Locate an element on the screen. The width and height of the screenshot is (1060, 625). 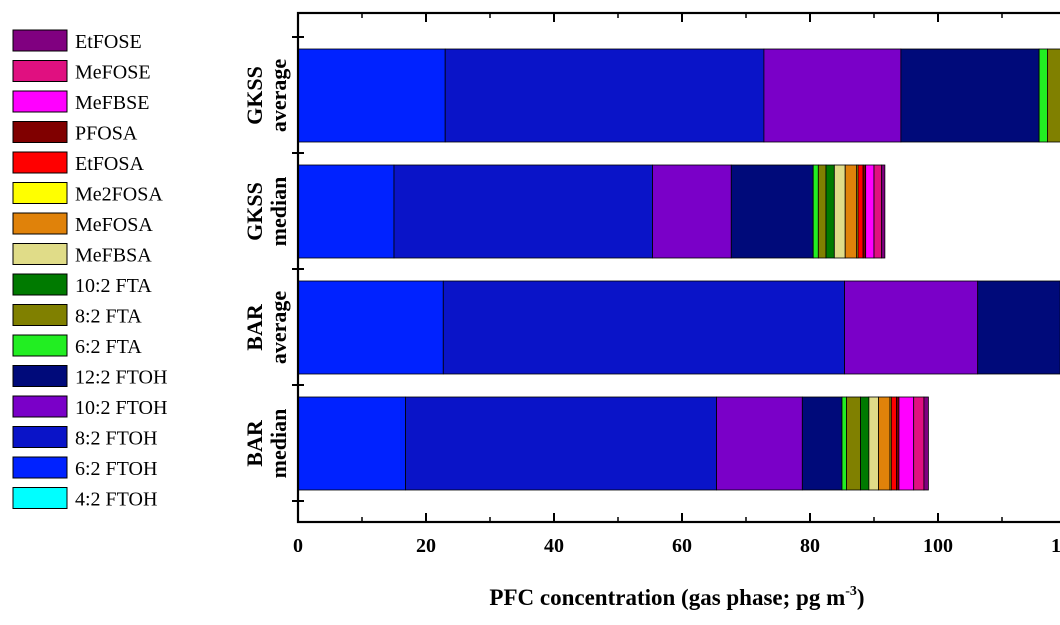
legend-label: MeFBSA is located at coordinates (113, 256).